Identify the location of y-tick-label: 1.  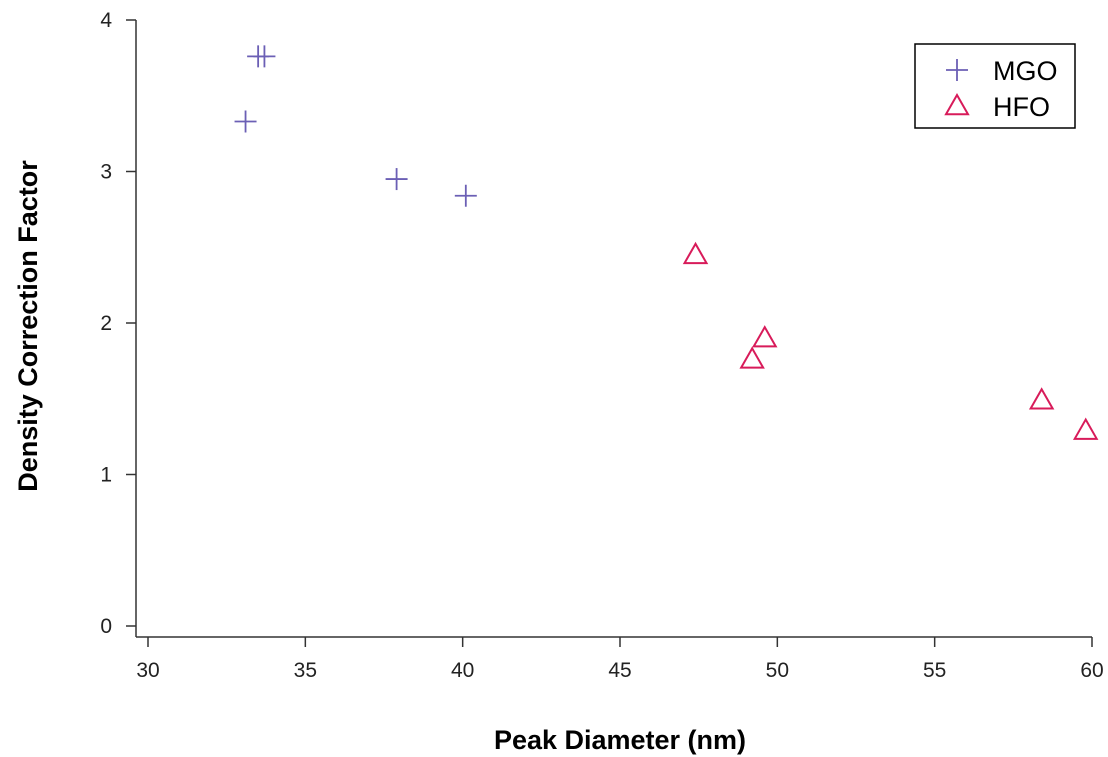
(106, 475).